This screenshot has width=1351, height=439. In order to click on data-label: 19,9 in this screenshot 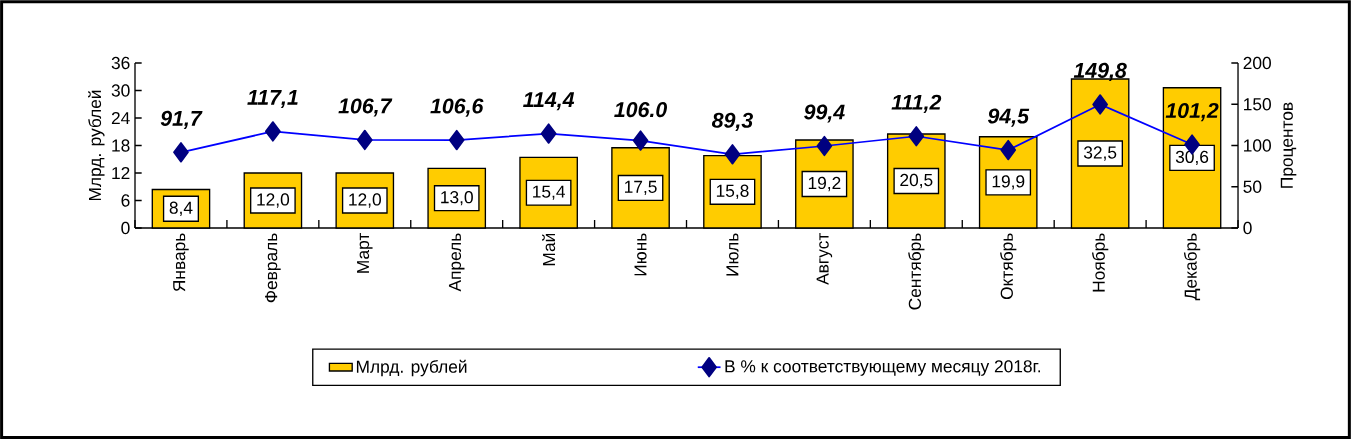, I will do `click(1008, 182)`.